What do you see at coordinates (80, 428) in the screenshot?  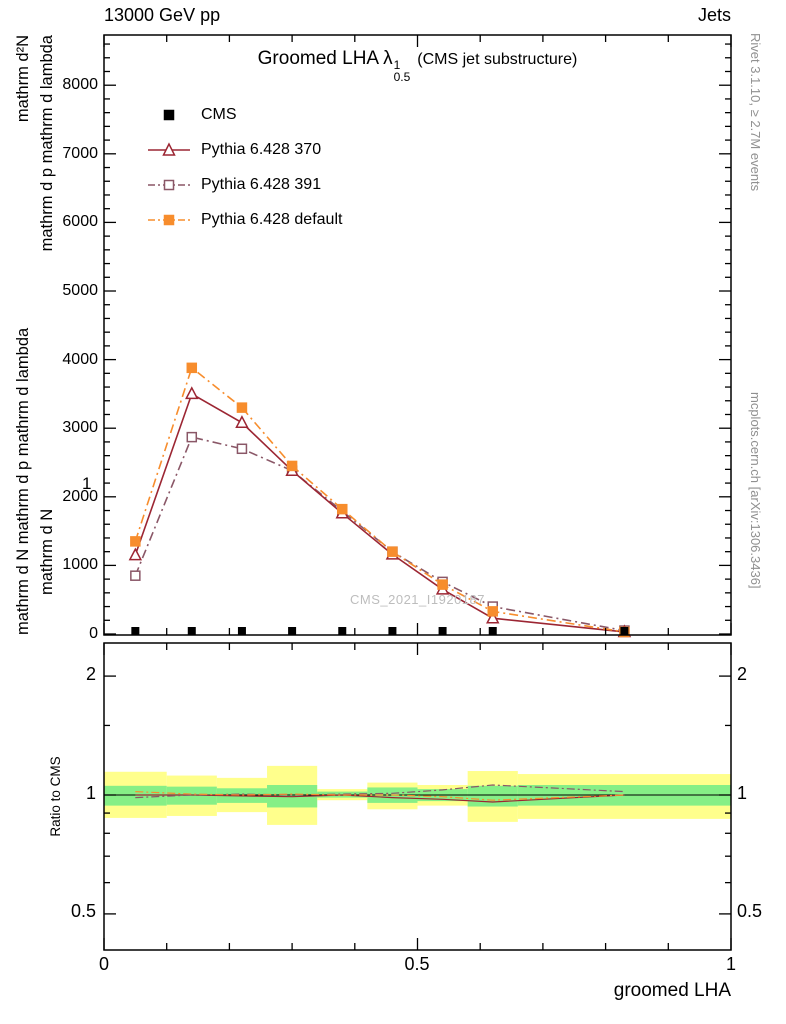 I see `main-ytick-label: 3000` at bounding box center [80, 428].